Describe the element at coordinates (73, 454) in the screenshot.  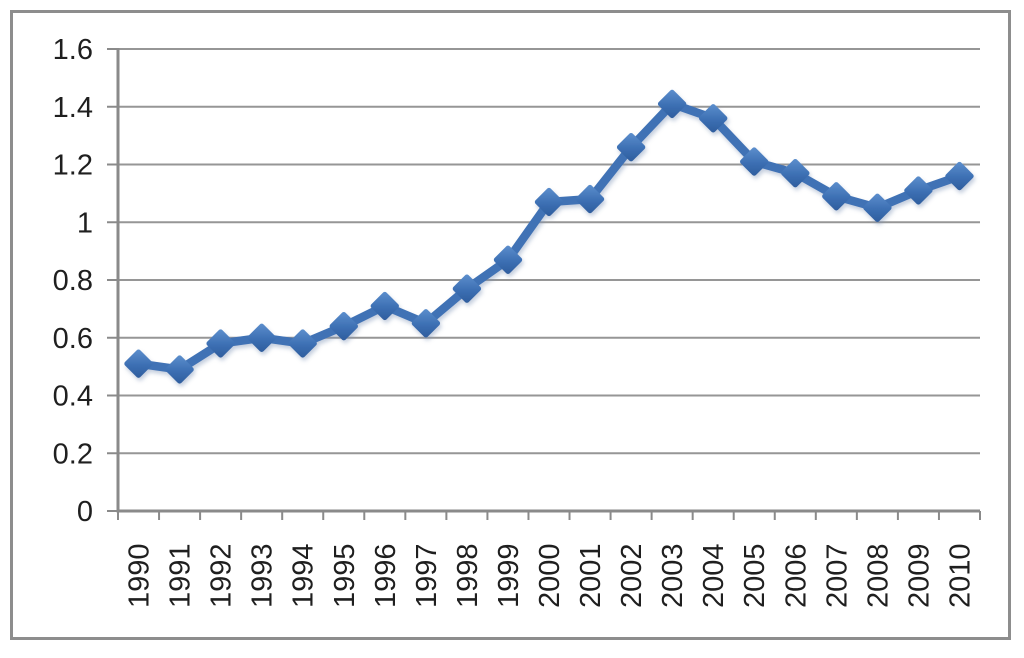
I see `y-axis-label: 0.2` at that location.